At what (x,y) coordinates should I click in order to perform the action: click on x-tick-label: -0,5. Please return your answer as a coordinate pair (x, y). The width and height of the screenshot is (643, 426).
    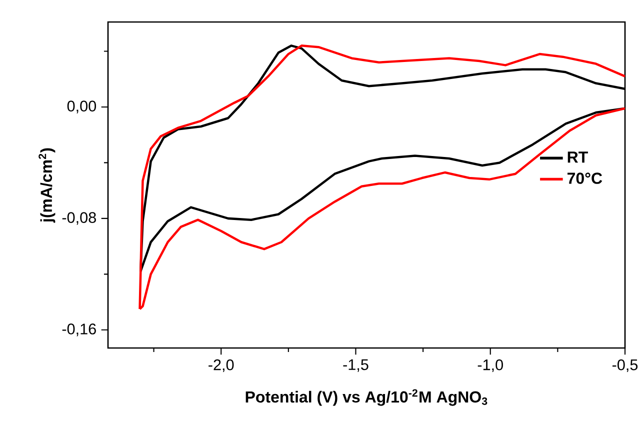
    Looking at the image, I should click on (625, 365).